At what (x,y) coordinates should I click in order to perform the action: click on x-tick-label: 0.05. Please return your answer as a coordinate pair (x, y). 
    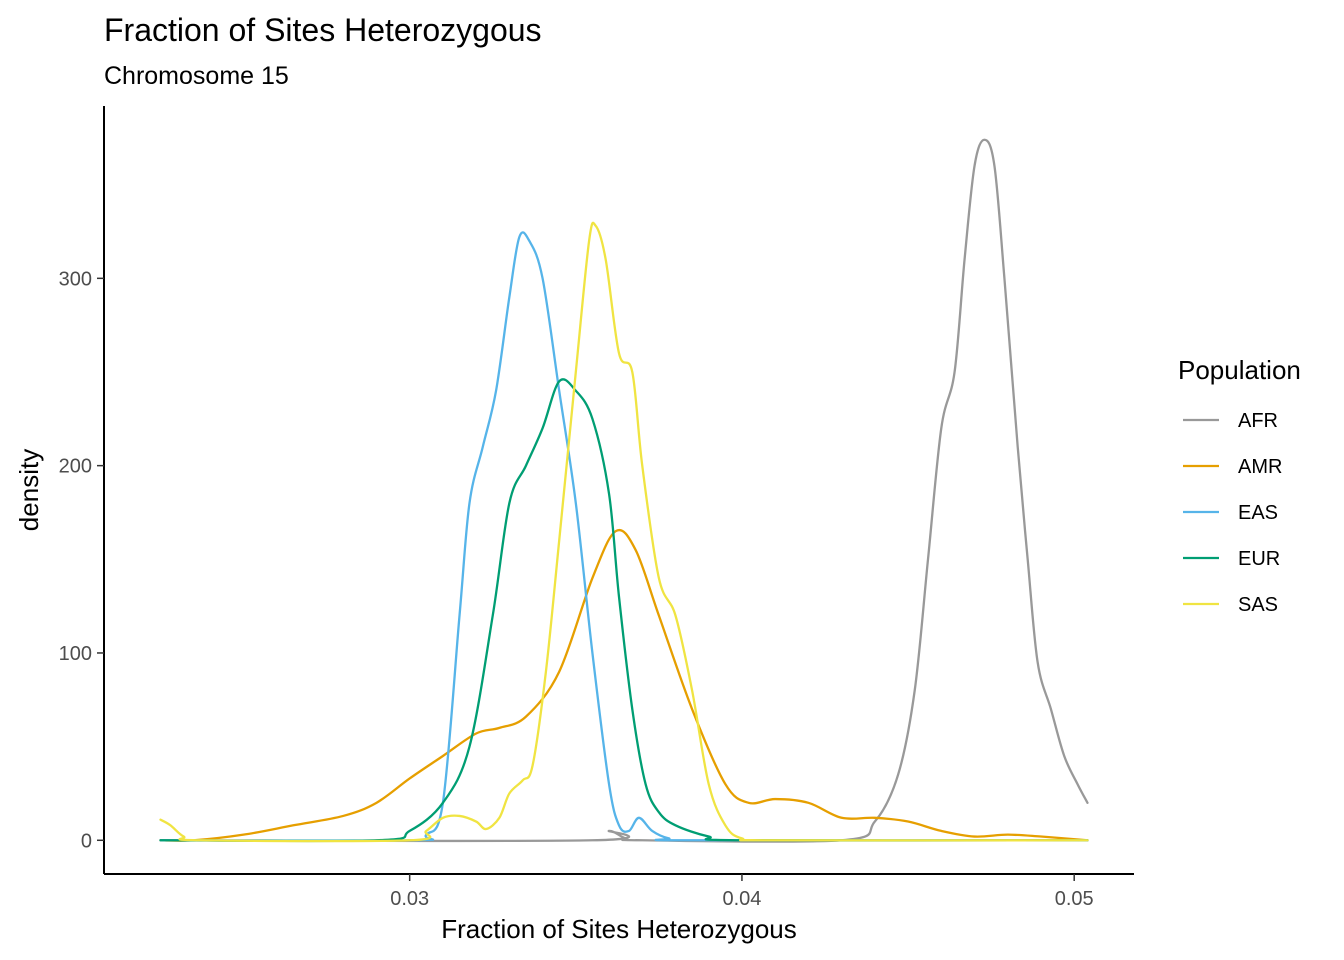
    Looking at the image, I should click on (1074, 899).